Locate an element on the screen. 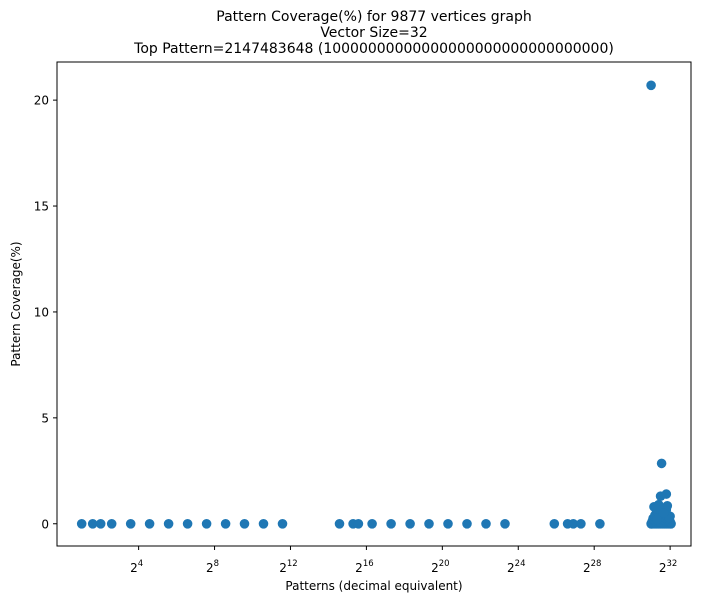 The image size is (707, 607). y-tick-label: 5 is located at coordinates (45, 418).